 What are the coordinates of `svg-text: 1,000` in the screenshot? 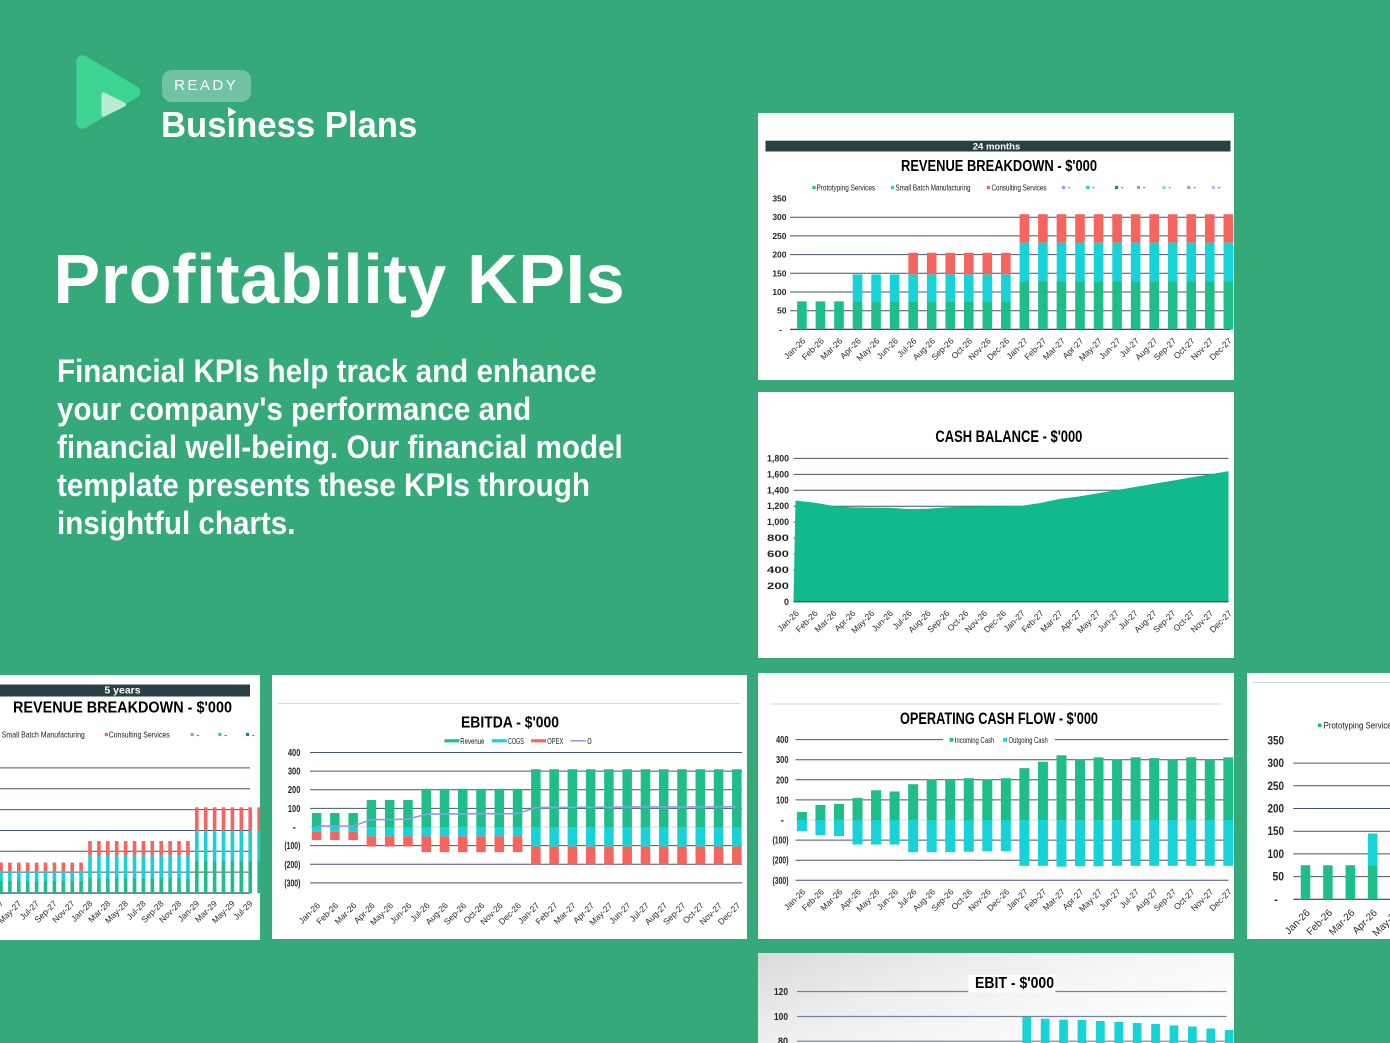 It's located at (778, 522).